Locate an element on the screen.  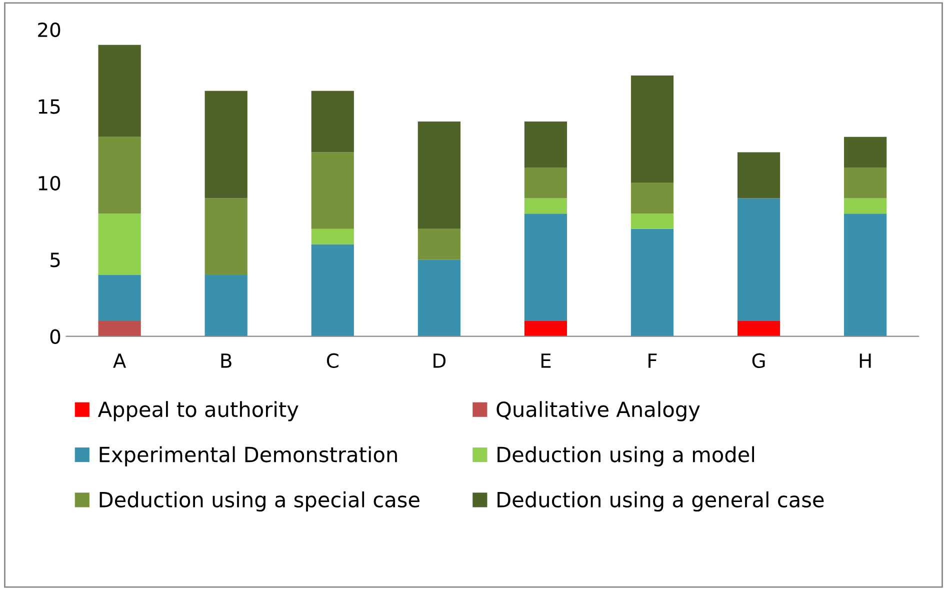
x-tick-label: D is located at coordinates (440, 361).